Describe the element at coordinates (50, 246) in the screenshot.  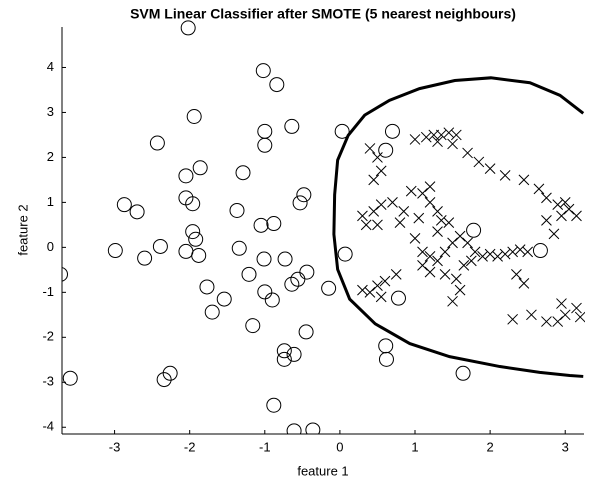
I see `y-tick-label: 0` at that location.